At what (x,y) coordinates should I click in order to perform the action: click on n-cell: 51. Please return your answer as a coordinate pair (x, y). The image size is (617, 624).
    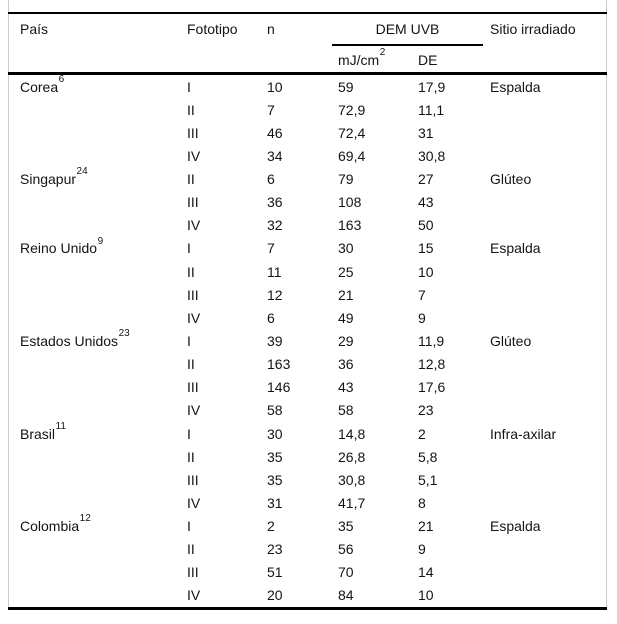
    Looking at the image, I should click on (275, 572).